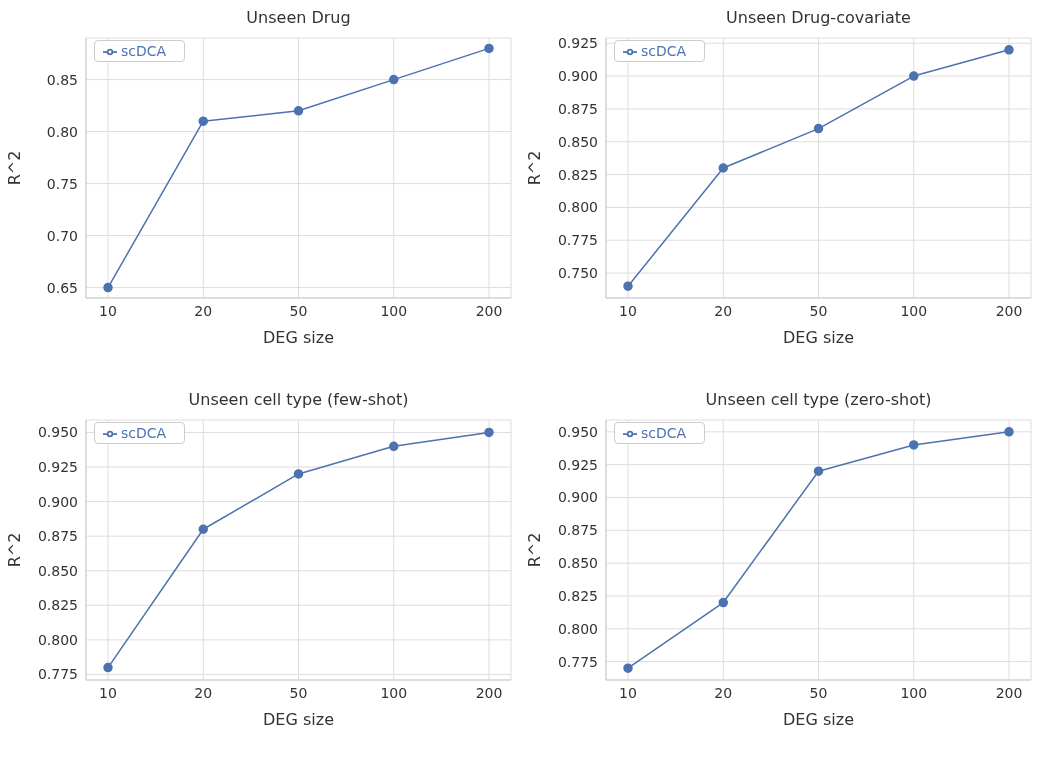 Image resolution: width=1050 pixels, height=769 pixels. What do you see at coordinates (62, 287) in the screenshot?
I see `y-tick-label: 0.65` at bounding box center [62, 287].